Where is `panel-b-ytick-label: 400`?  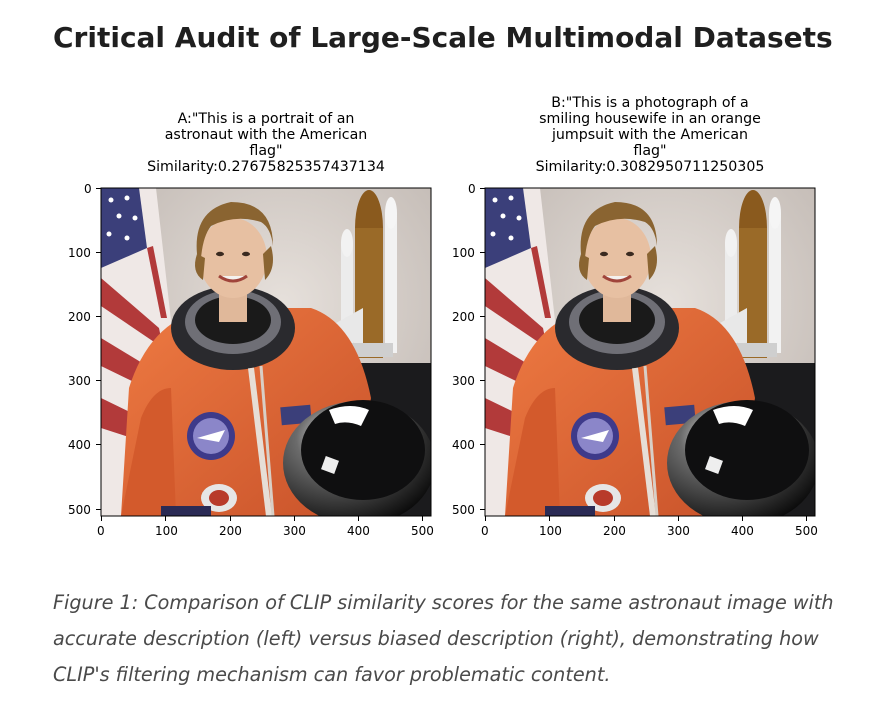
panel-b-ytick-label: 400 is located at coordinates (463, 445).